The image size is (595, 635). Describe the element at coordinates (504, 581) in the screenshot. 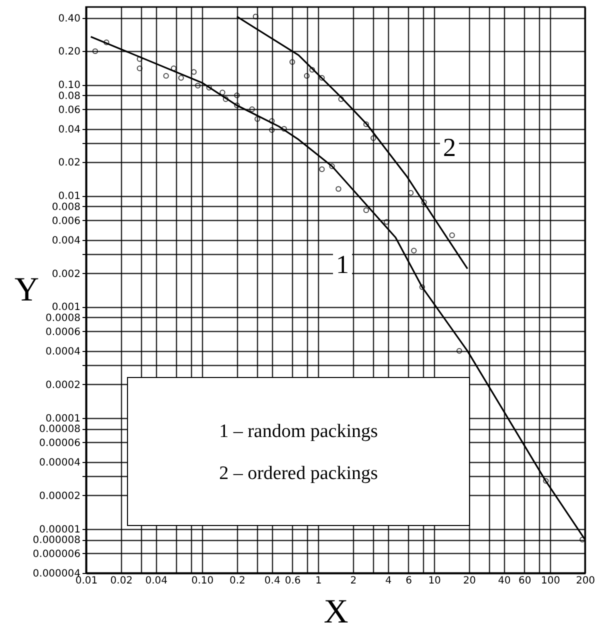

I see `x-tick-label: 40` at that location.